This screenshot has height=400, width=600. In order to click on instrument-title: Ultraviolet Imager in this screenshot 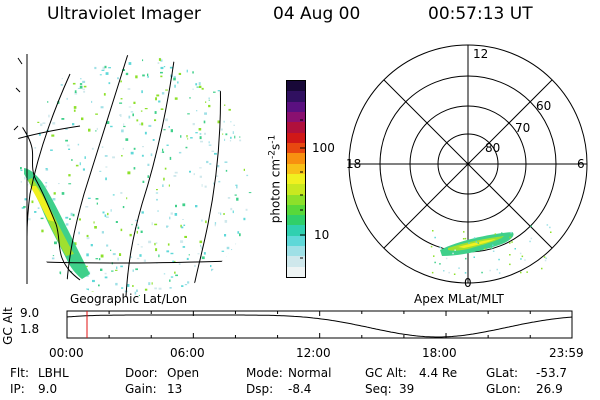, I will do `click(124, 14)`.